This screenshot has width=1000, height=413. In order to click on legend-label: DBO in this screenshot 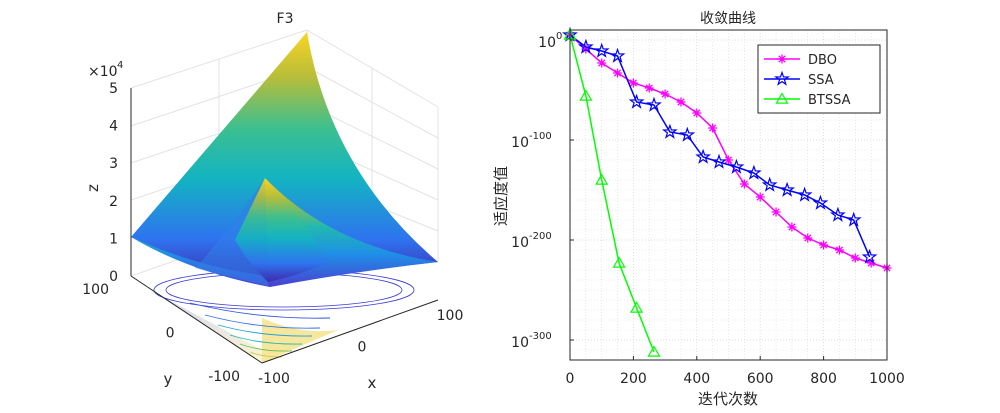, I will do `click(822, 60)`.